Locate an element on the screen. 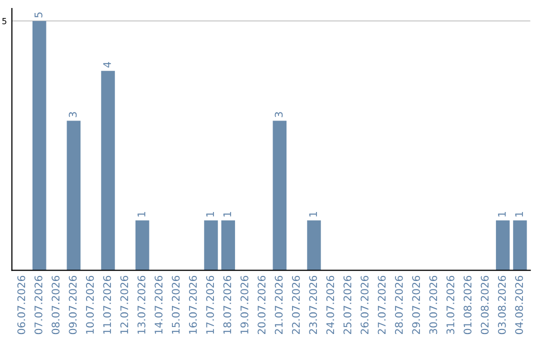  x-tick-label: 19.07.2026 is located at coordinates (244, 305).